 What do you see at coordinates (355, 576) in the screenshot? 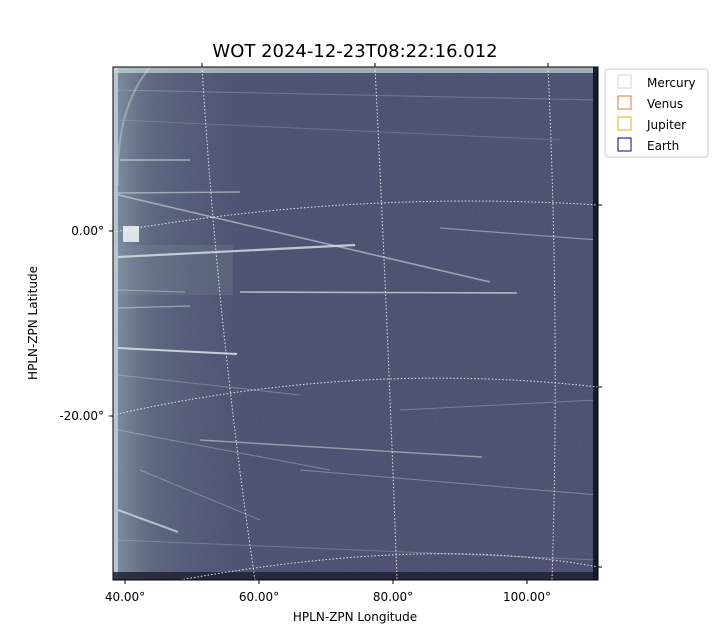
I see `image-border-bottom` at bounding box center [355, 576].